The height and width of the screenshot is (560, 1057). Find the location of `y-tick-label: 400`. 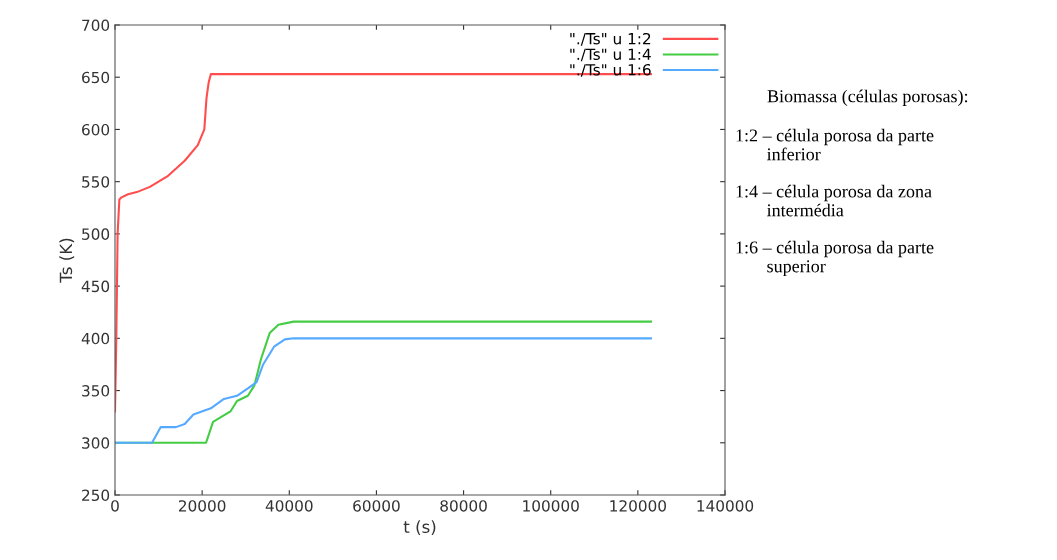

y-tick-label: 400 is located at coordinates (95, 338).